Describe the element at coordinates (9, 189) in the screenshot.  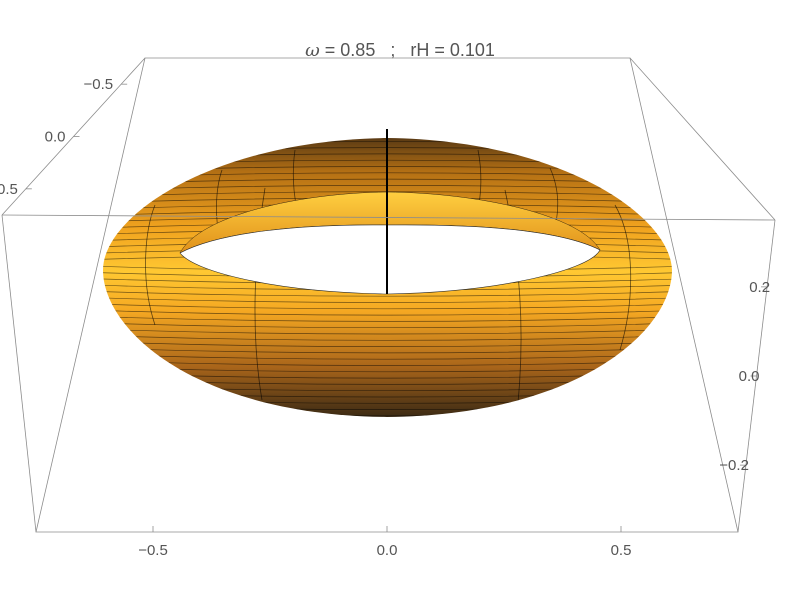
I see `y-tick-label: 0.5` at that location.